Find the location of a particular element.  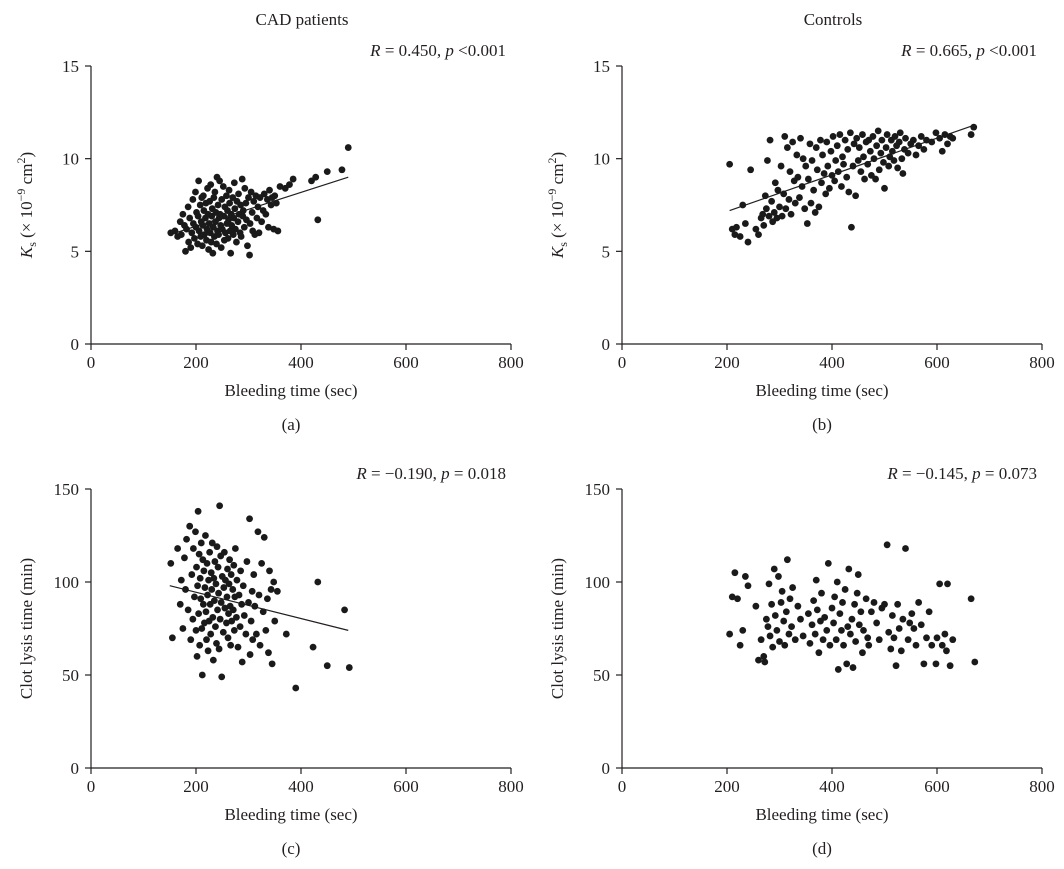

x-tick-label: 600 is located at coordinates (937, 786).